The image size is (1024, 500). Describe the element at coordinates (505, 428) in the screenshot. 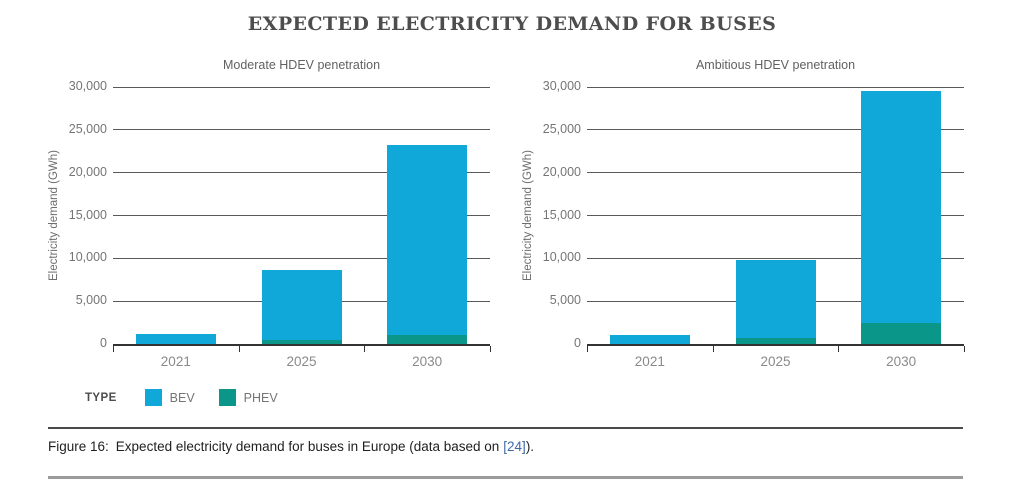

I see `caption-top-rule` at that location.